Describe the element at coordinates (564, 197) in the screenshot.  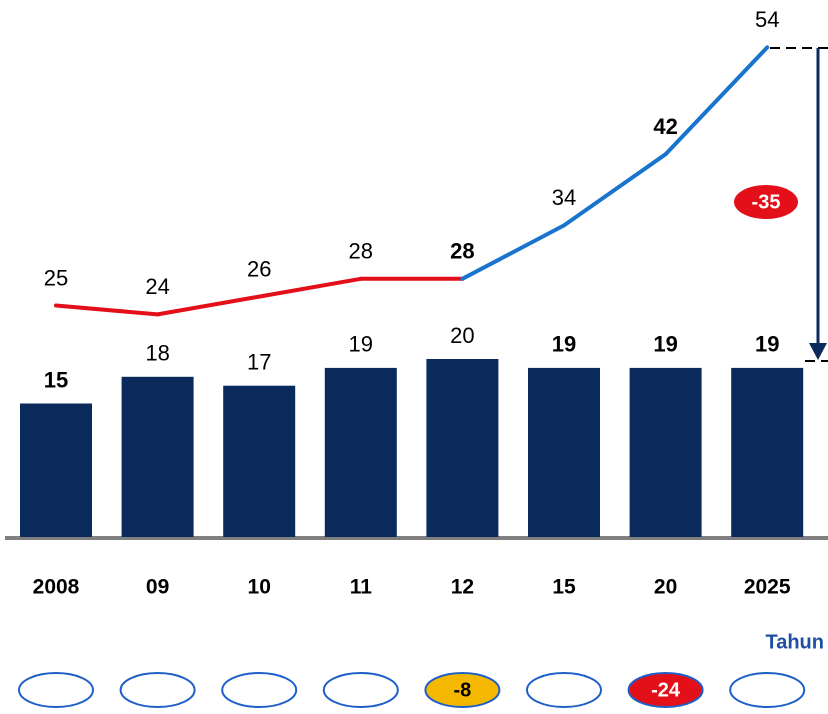
I see `line-label: 34` at that location.